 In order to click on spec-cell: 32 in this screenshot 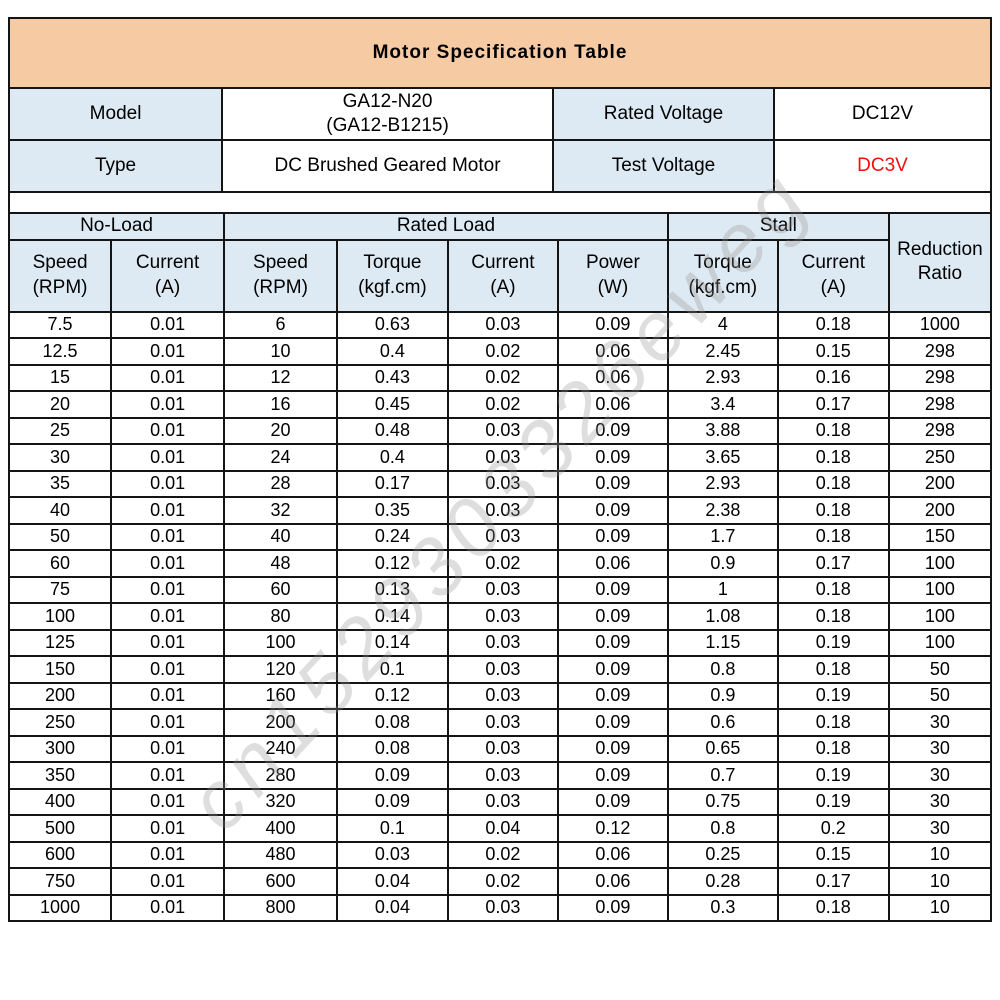, I will do `click(280, 510)`.